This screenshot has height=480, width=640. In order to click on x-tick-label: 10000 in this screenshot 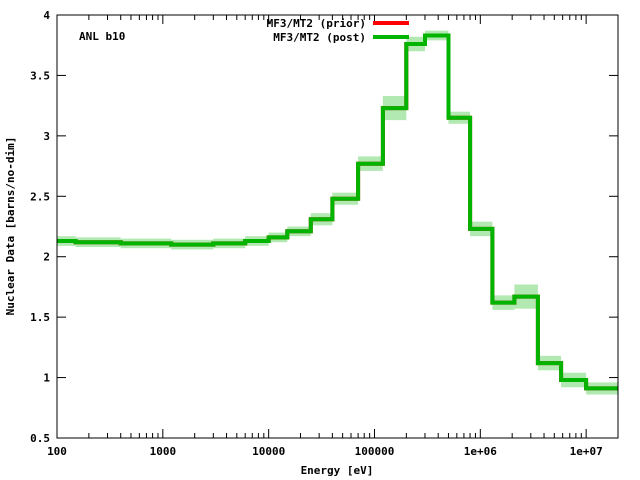, I will do `click(268, 451)`.